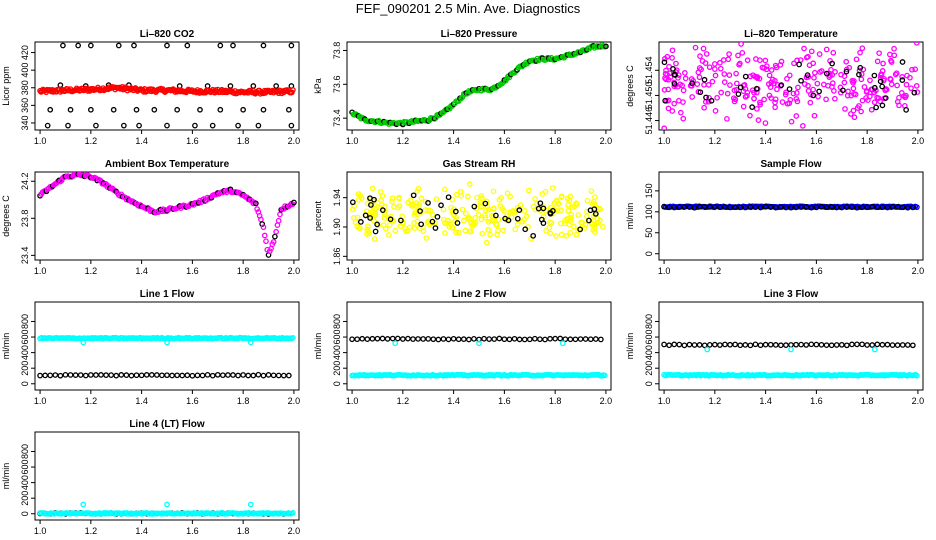  Describe the element at coordinates (166, 509) in the screenshot. I see `data-layer` at that location.